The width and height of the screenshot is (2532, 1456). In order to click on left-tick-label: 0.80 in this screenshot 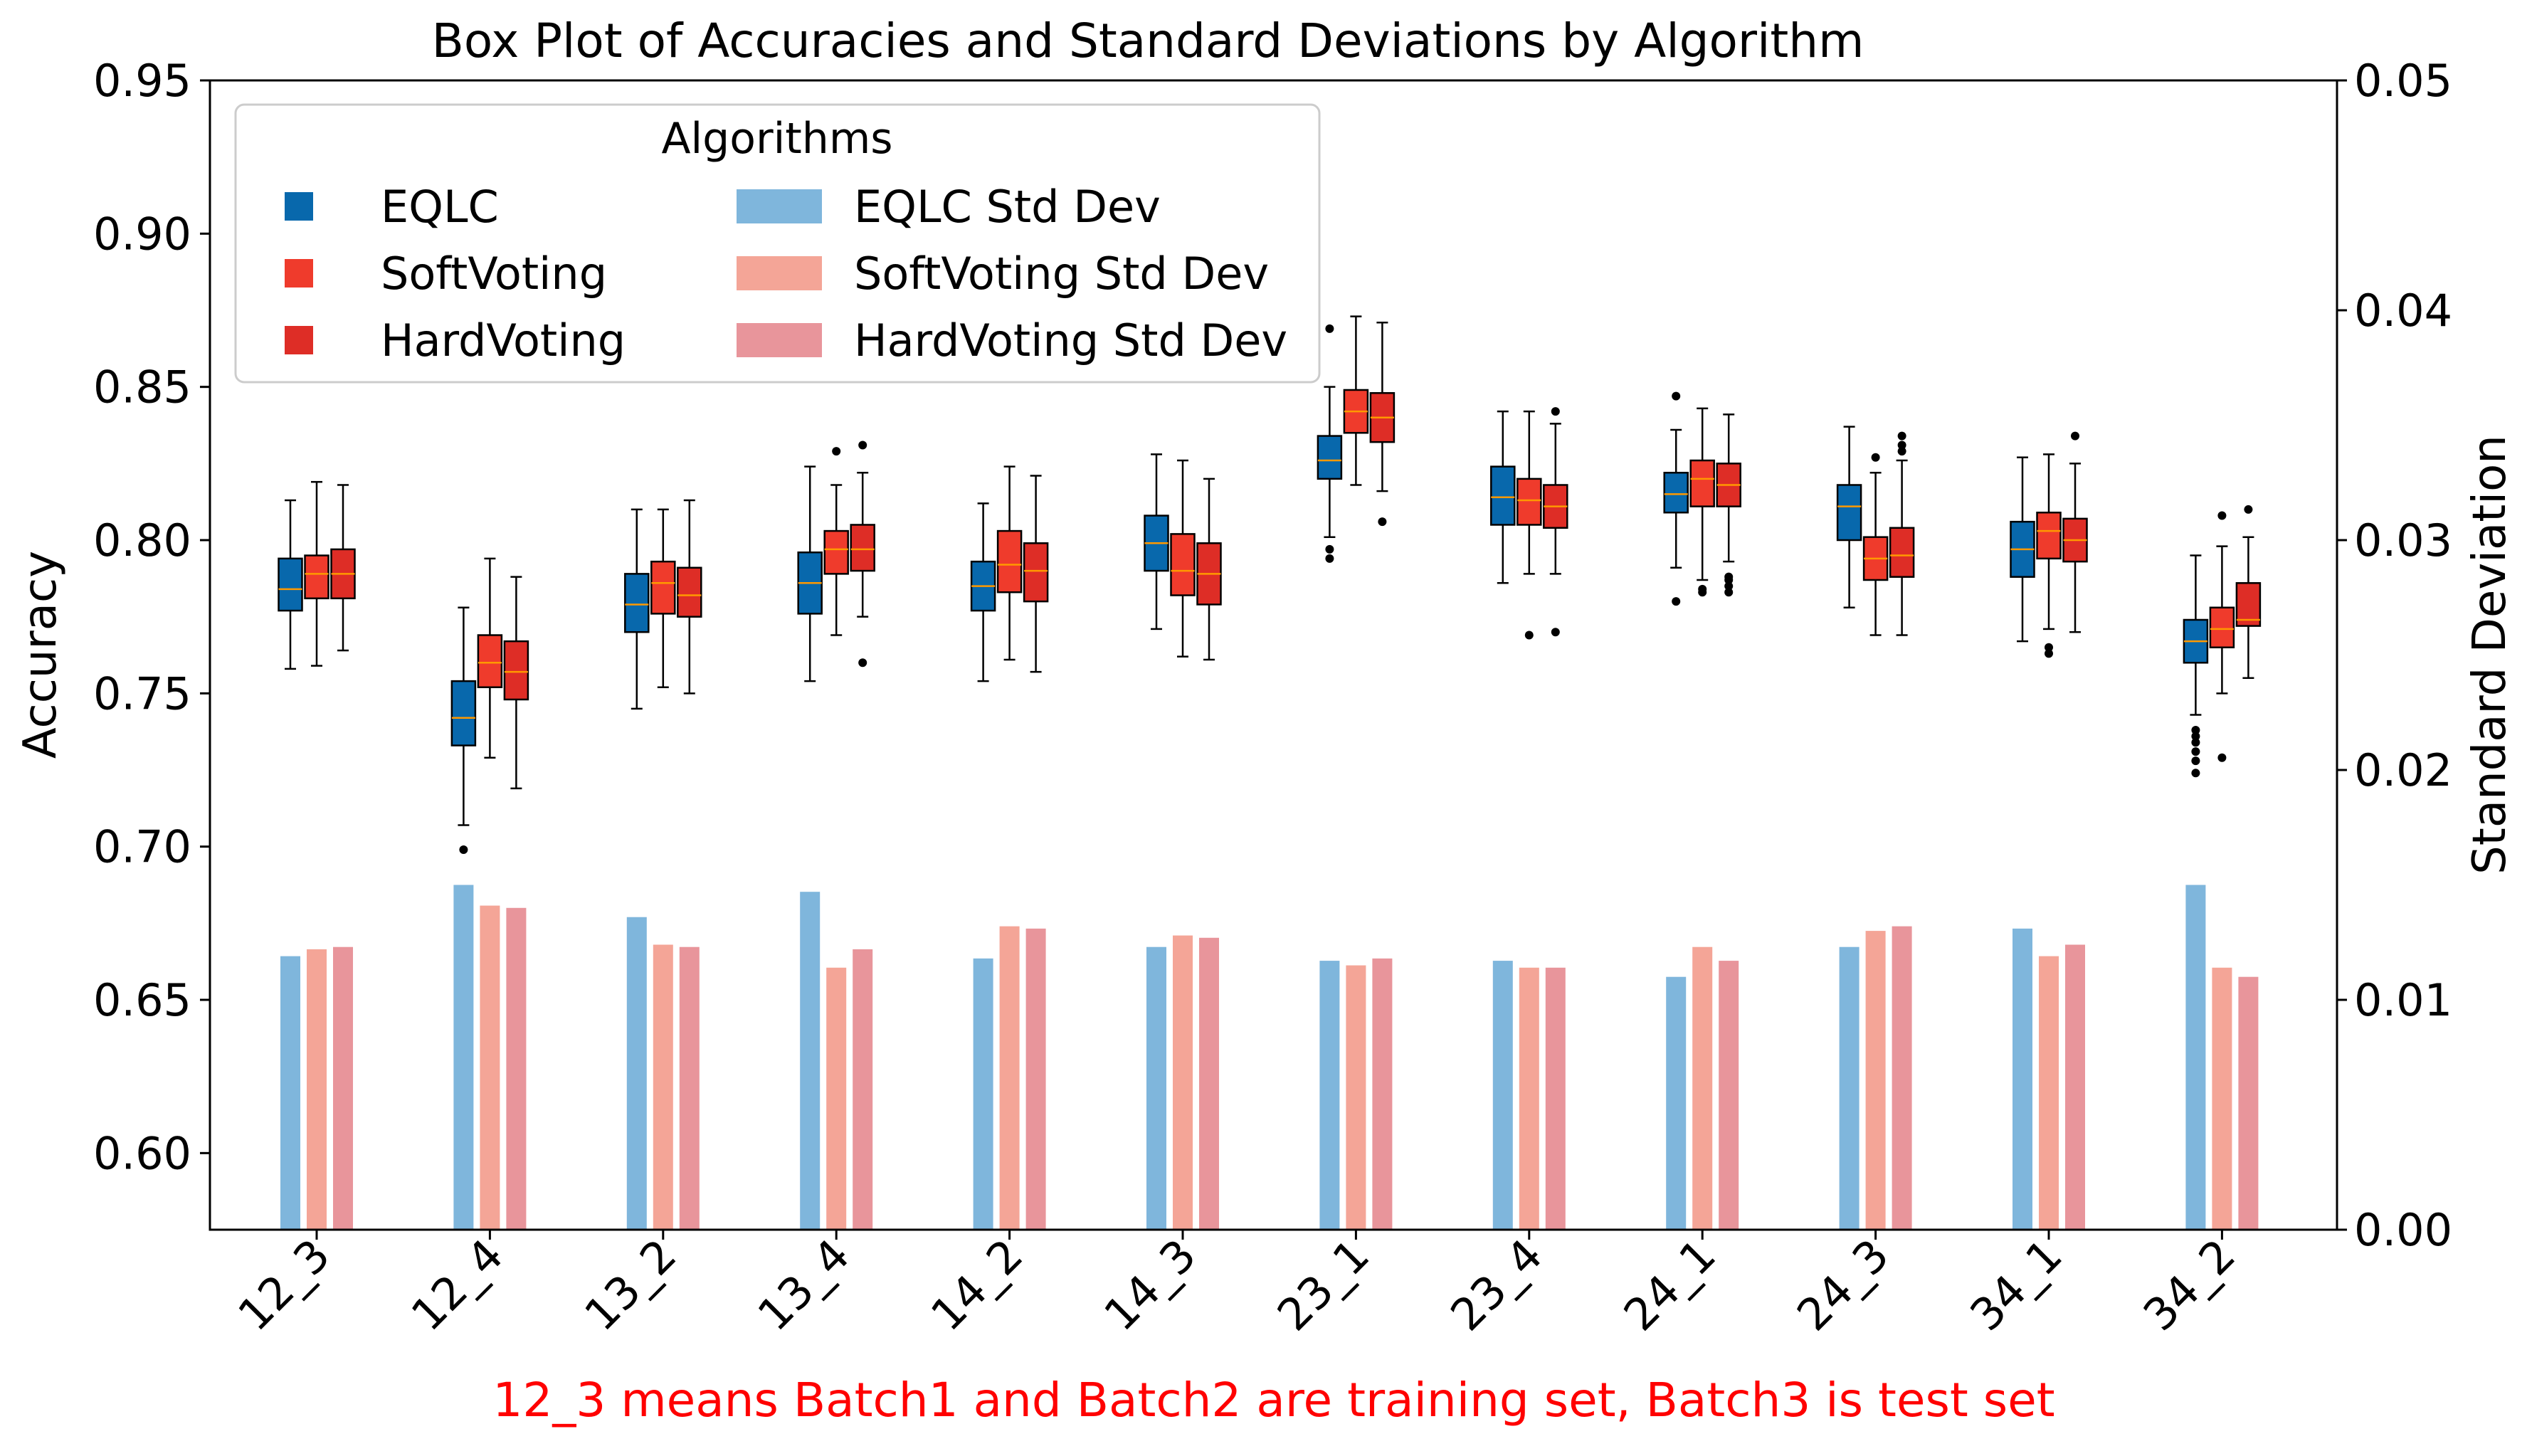, I will do `click(142, 540)`.